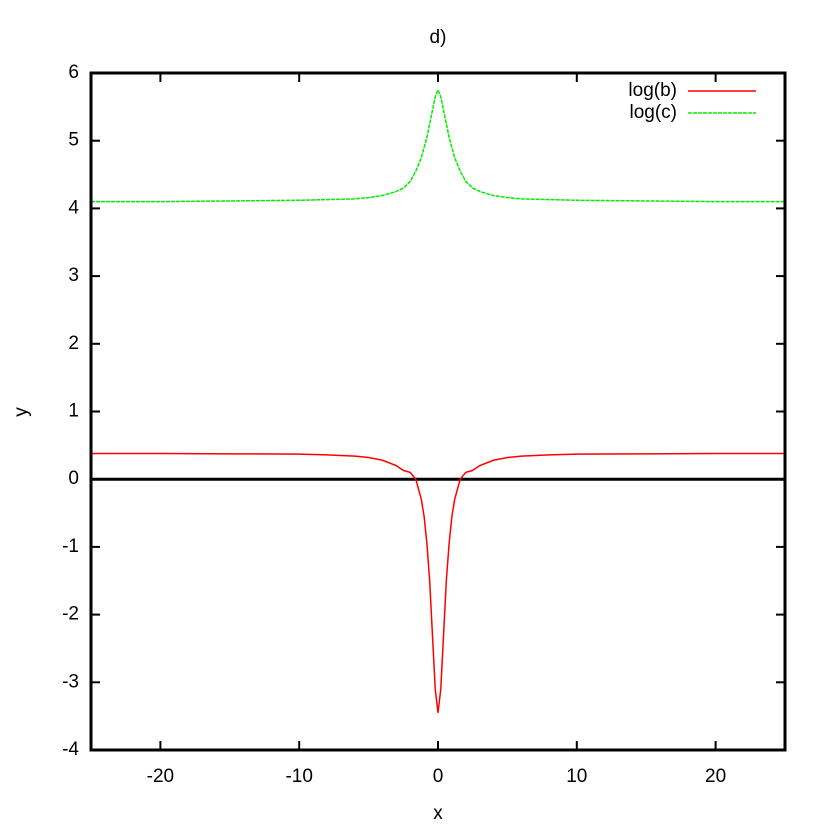 The image size is (830, 830). What do you see at coordinates (73, 207) in the screenshot?
I see `y-tick-label: 4` at bounding box center [73, 207].